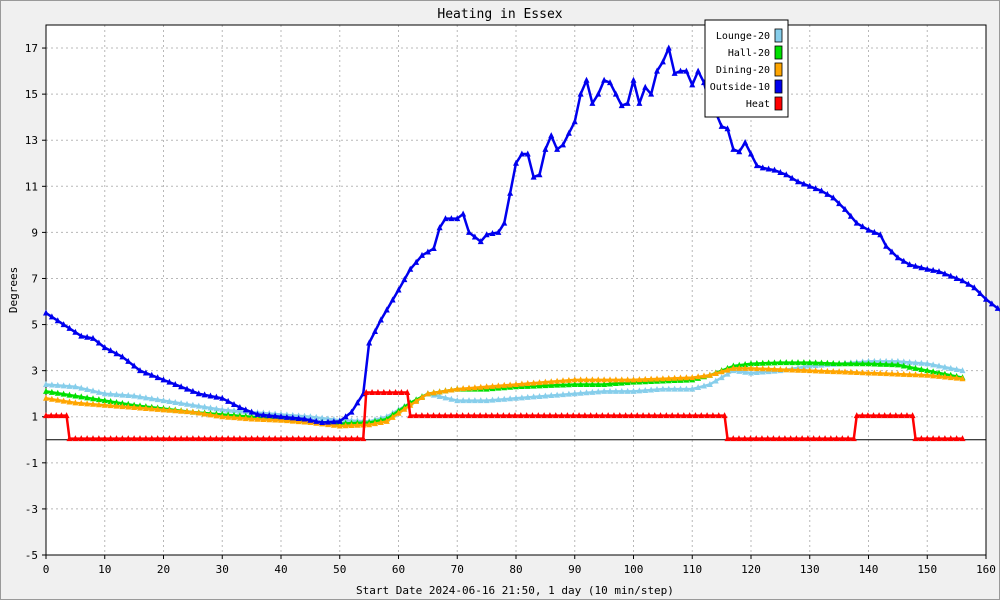 The width and height of the screenshot is (1000, 600). I want to click on x-tick-label: 110, so click(692, 569).